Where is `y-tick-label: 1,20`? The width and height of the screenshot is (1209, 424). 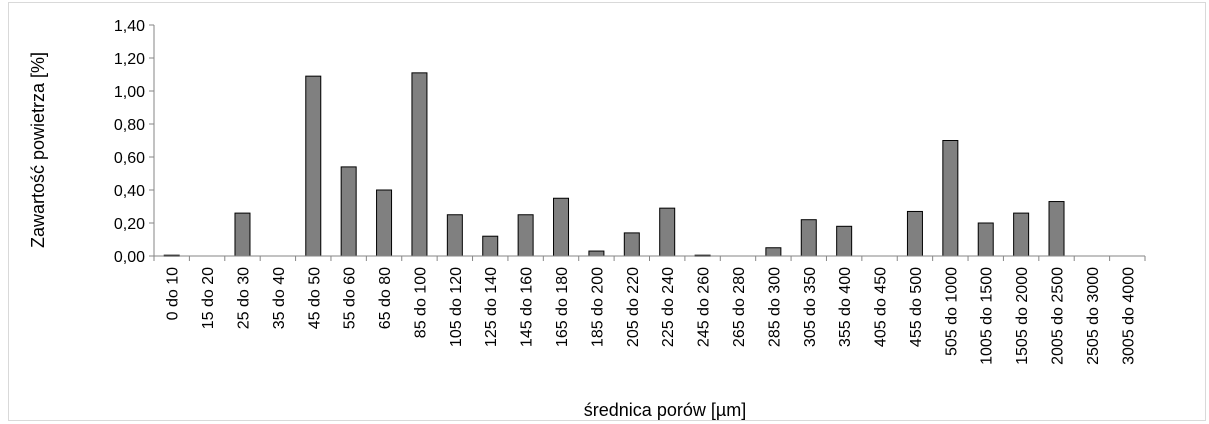
y-tick-label: 1,20 is located at coordinates (129, 59).